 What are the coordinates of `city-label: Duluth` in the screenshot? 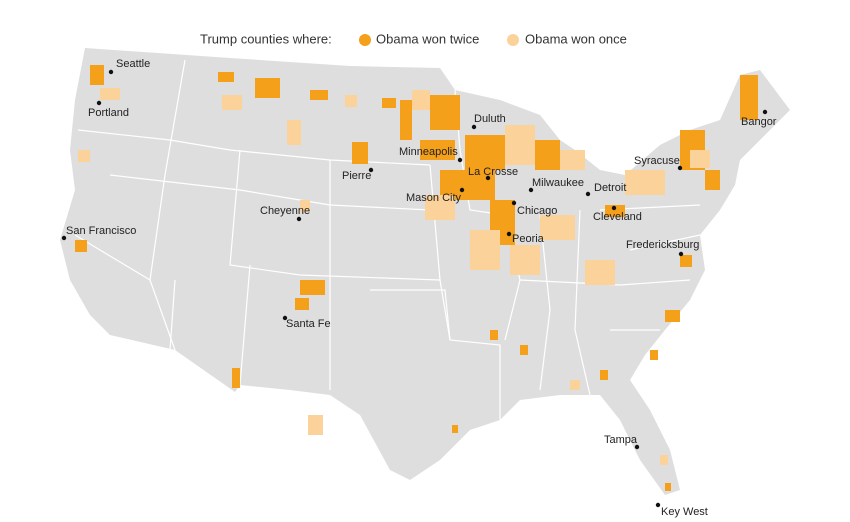 It's located at (490, 119).